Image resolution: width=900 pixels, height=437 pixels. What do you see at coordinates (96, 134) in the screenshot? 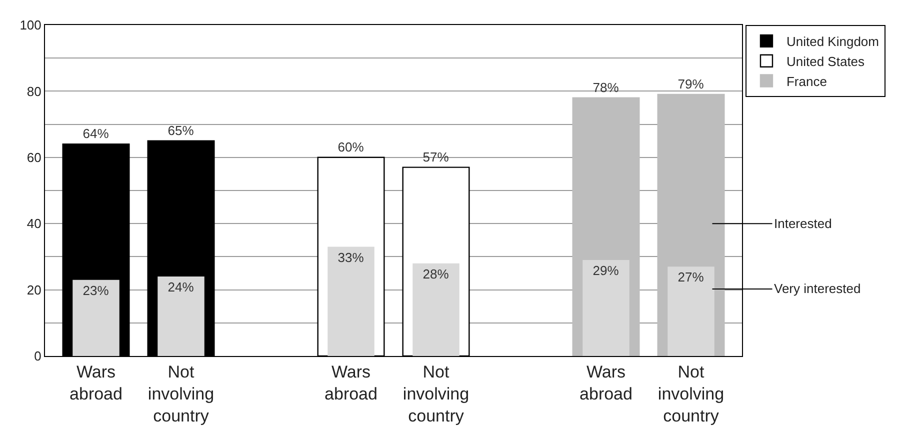
I see `data-label: 64%` at bounding box center [96, 134].